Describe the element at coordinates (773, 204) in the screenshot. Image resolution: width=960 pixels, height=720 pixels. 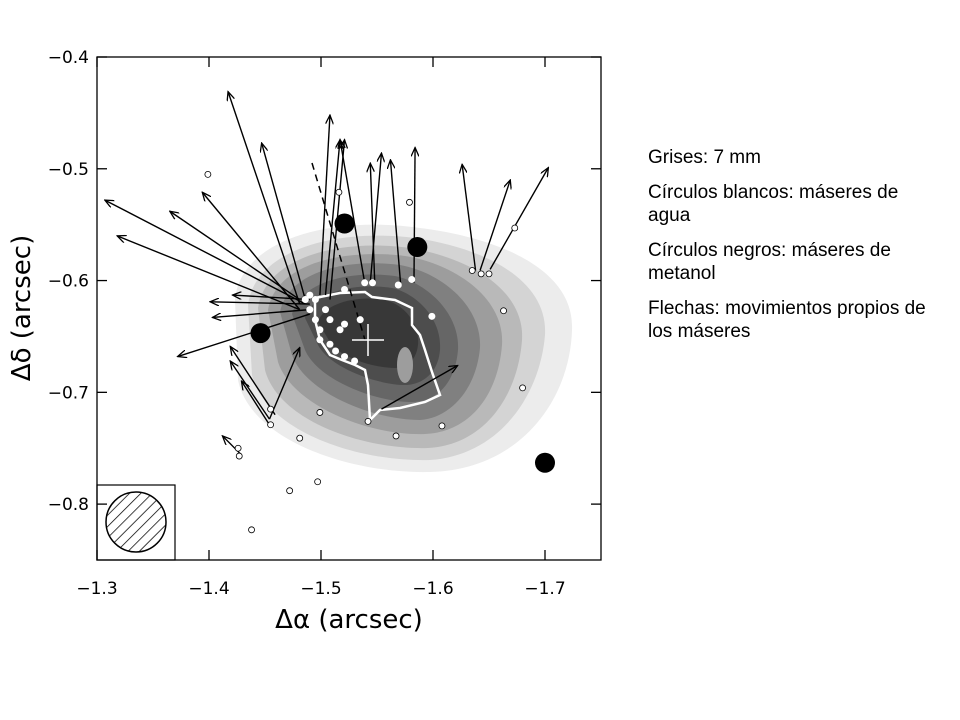
I see `caption-line: Círculos blancos: máseres de agua` at that location.